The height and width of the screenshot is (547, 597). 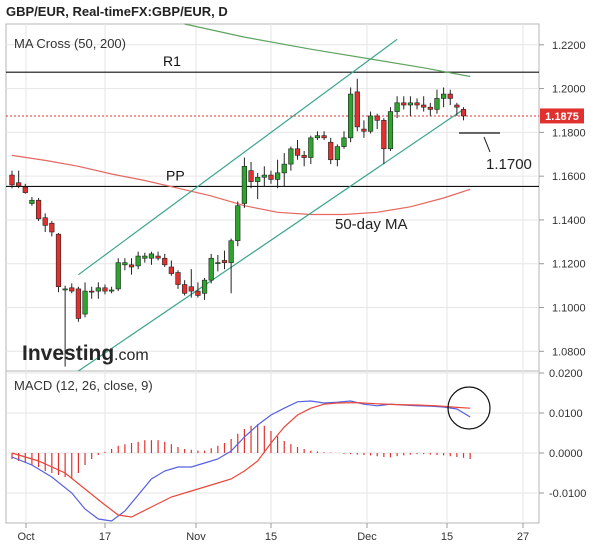 I want to click on macd-tick-label: 0.0100, so click(x=566, y=414).